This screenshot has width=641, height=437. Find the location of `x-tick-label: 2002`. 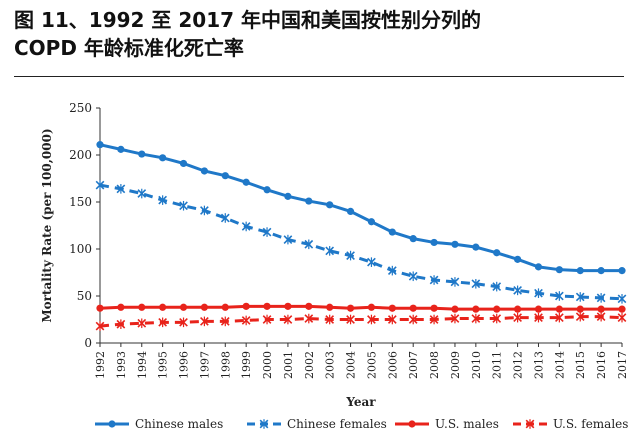

x-tick-label: 2002 is located at coordinates (309, 365).